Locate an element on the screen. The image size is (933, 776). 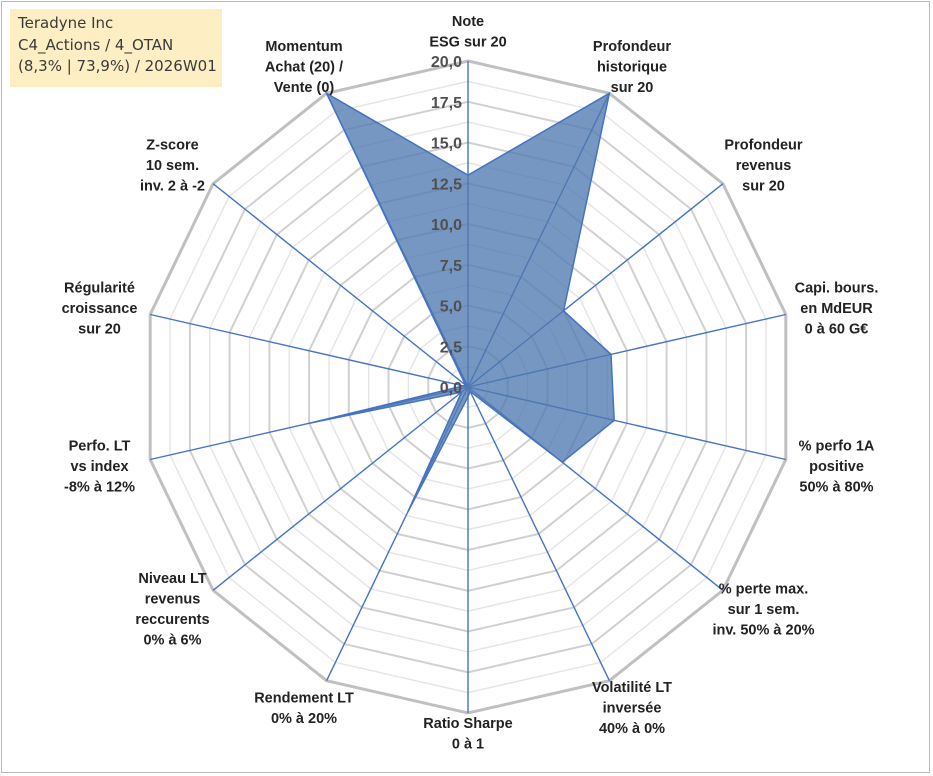
axis-label-line: reccurents is located at coordinates (172, 620).